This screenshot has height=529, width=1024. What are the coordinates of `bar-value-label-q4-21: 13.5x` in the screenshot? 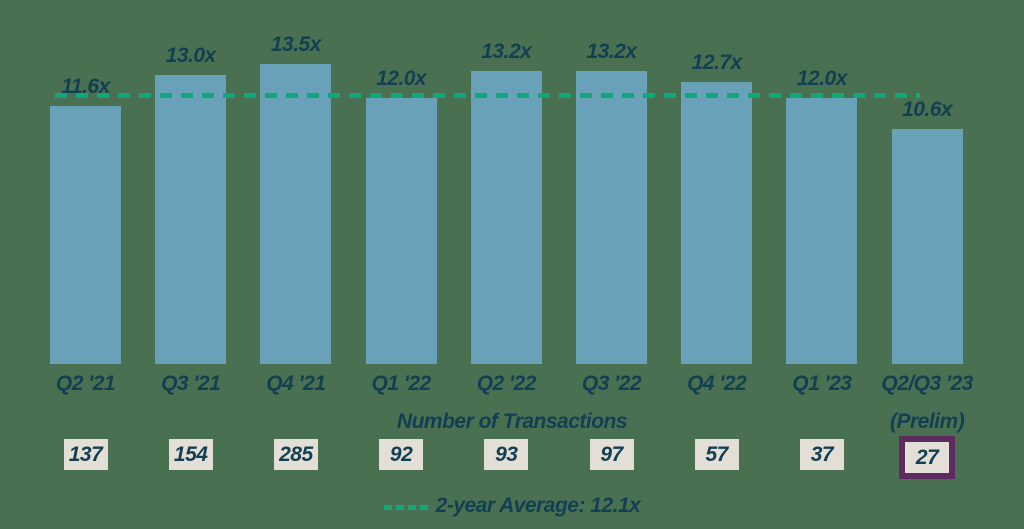 It's located at (296, 44).